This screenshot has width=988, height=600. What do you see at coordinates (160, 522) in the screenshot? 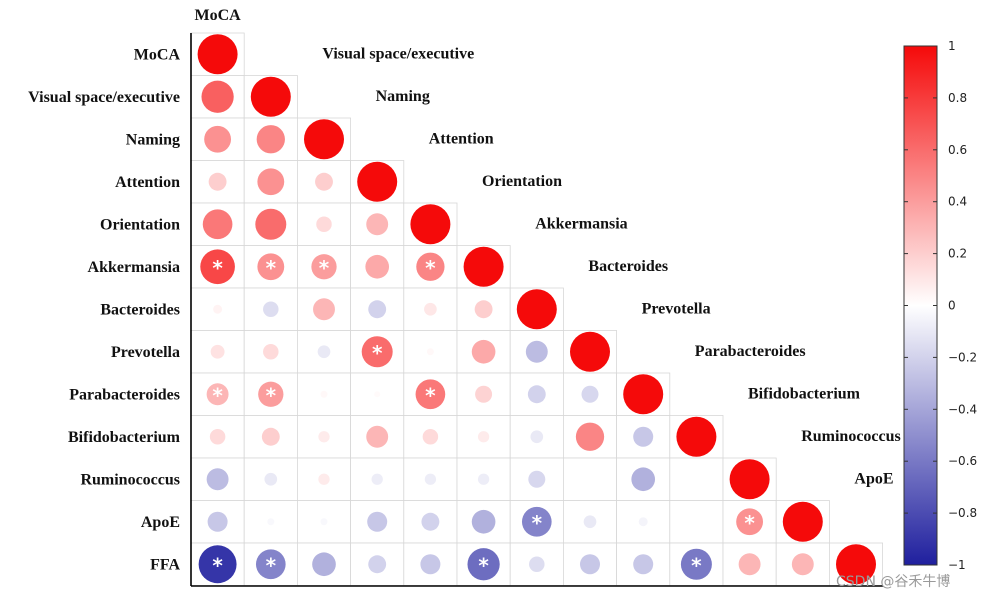
I see `row-label: ApoE` at bounding box center [160, 522].